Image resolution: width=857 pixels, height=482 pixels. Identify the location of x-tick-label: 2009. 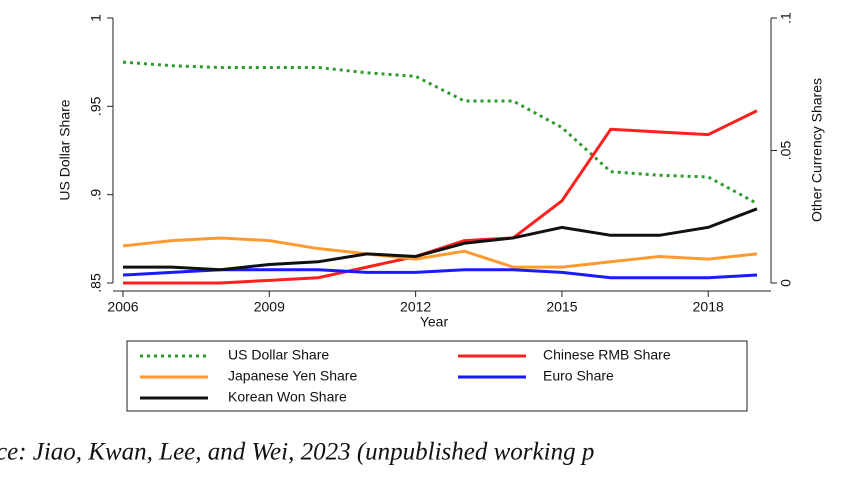
(269, 307).